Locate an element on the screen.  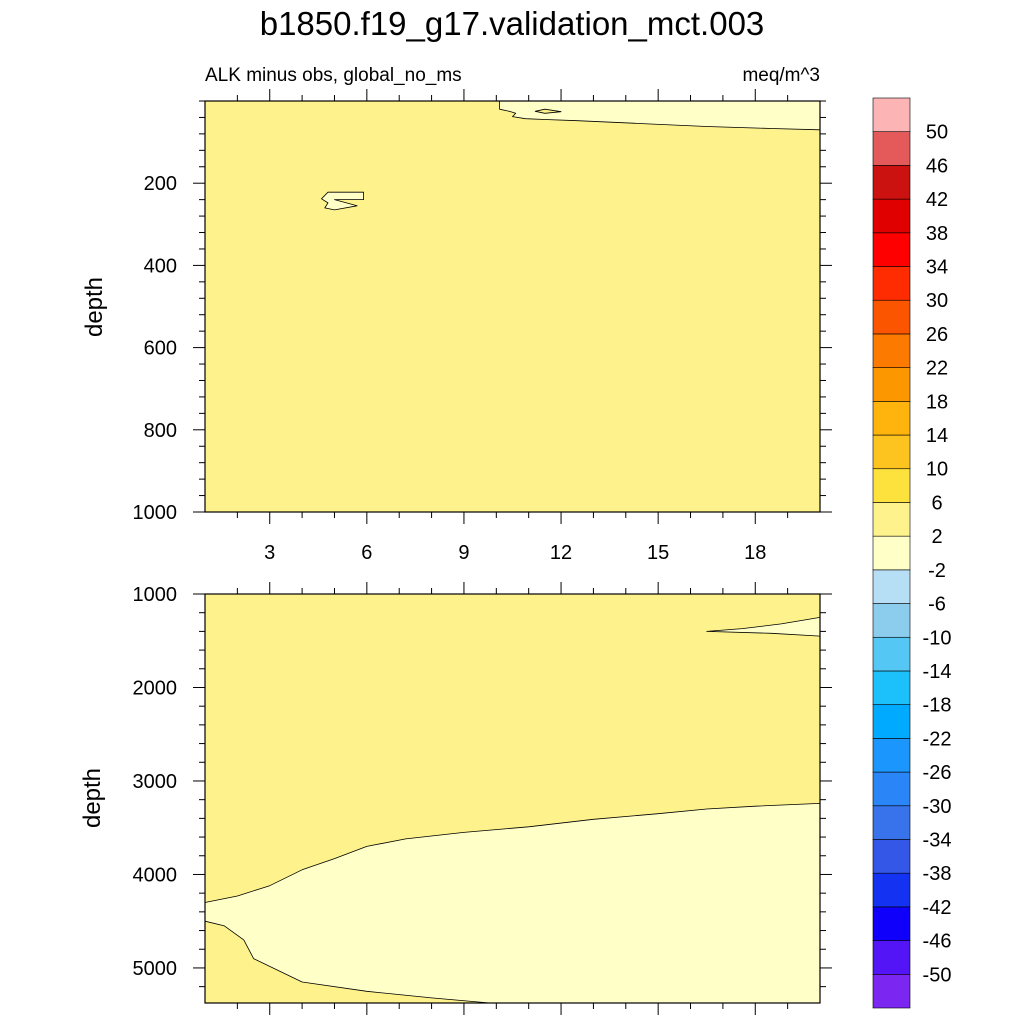
colorbar-label: -38 is located at coordinates (937, 874).